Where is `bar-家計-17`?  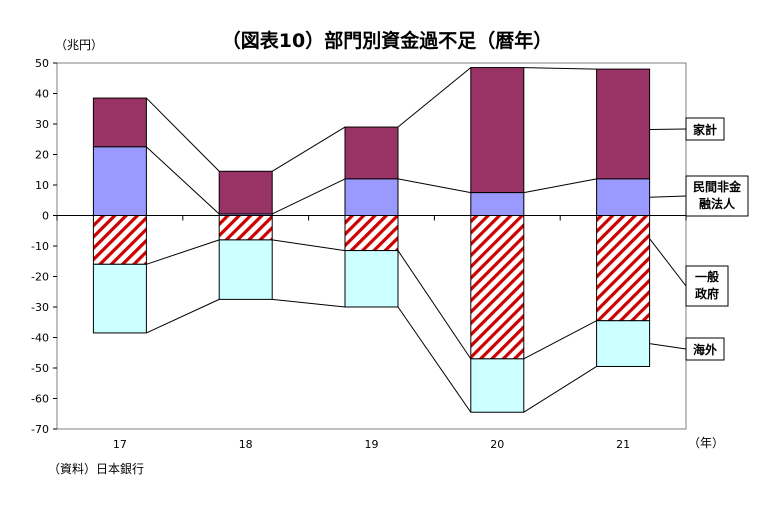 bar-家計-17 is located at coordinates (119, 122).